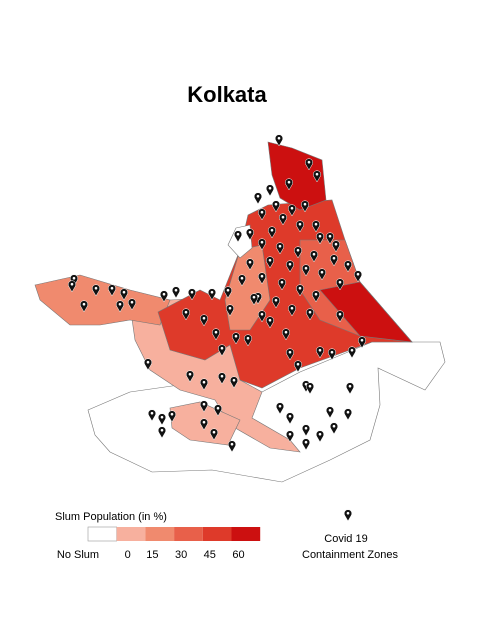 The height and width of the screenshot is (621, 480). What do you see at coordinates (238, 555) in the screenshot?
I see `legend-tick-label: 60` at bounding box center [238, 555].